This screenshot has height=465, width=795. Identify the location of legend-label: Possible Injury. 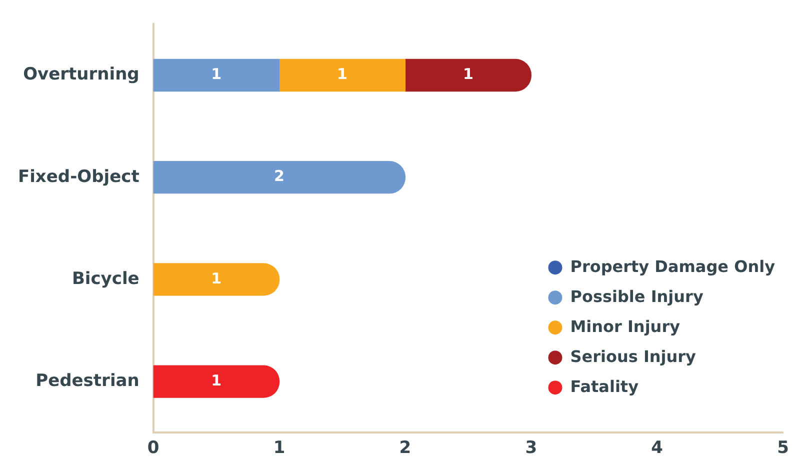
(637, 296).